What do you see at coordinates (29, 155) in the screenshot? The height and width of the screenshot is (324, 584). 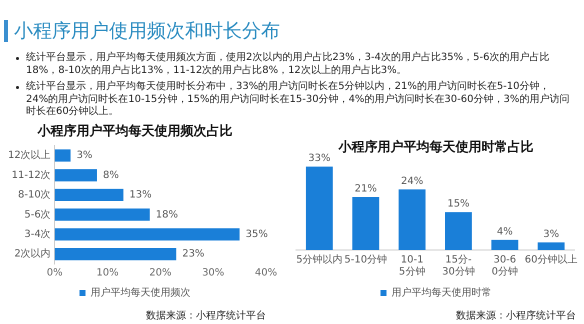 I see `y-tick-label: 12次以上` at bounding box center [29, 155].